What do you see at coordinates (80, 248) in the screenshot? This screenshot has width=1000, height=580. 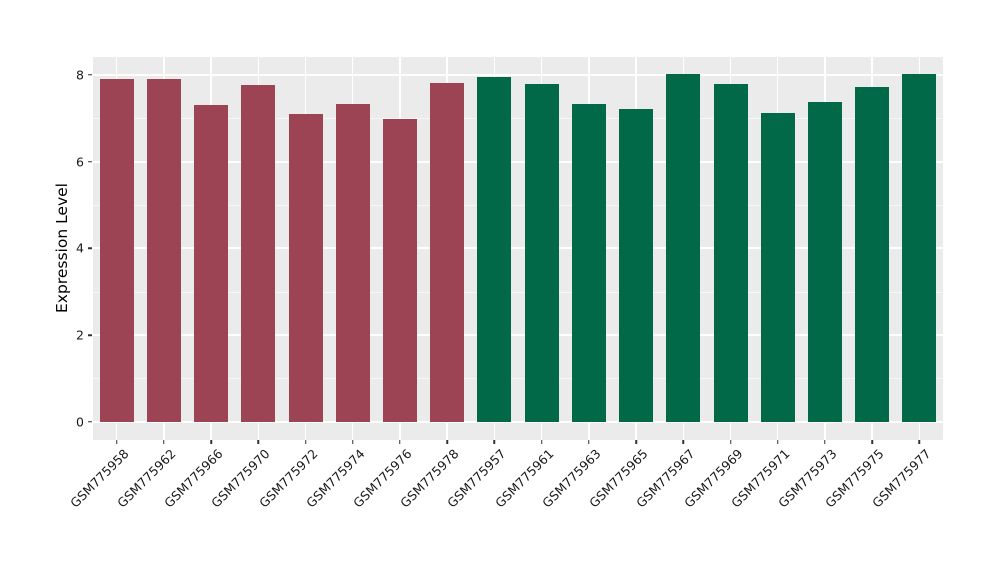 I see `y-tick-label: 4` at bounding box center [80, 248].